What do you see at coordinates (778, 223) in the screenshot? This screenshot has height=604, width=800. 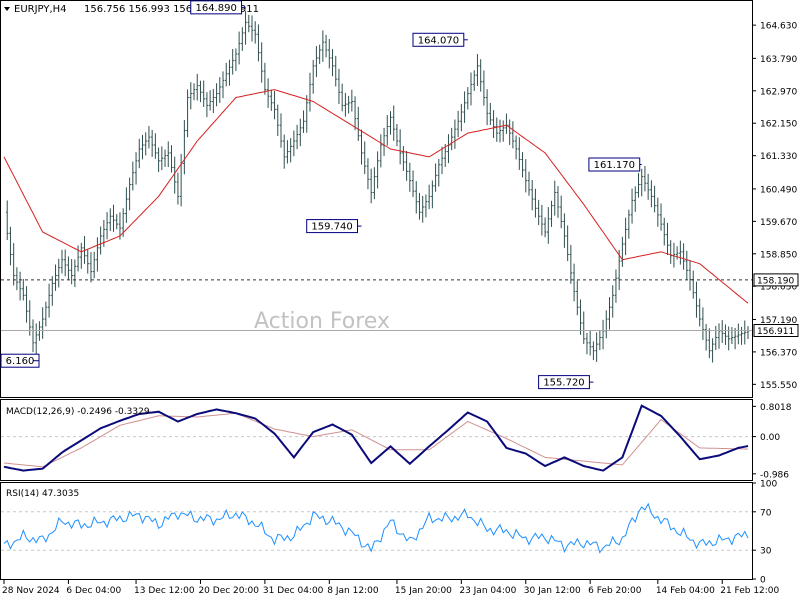 I see `y-tick-label: 159.670` at bounding box center [778, 223].